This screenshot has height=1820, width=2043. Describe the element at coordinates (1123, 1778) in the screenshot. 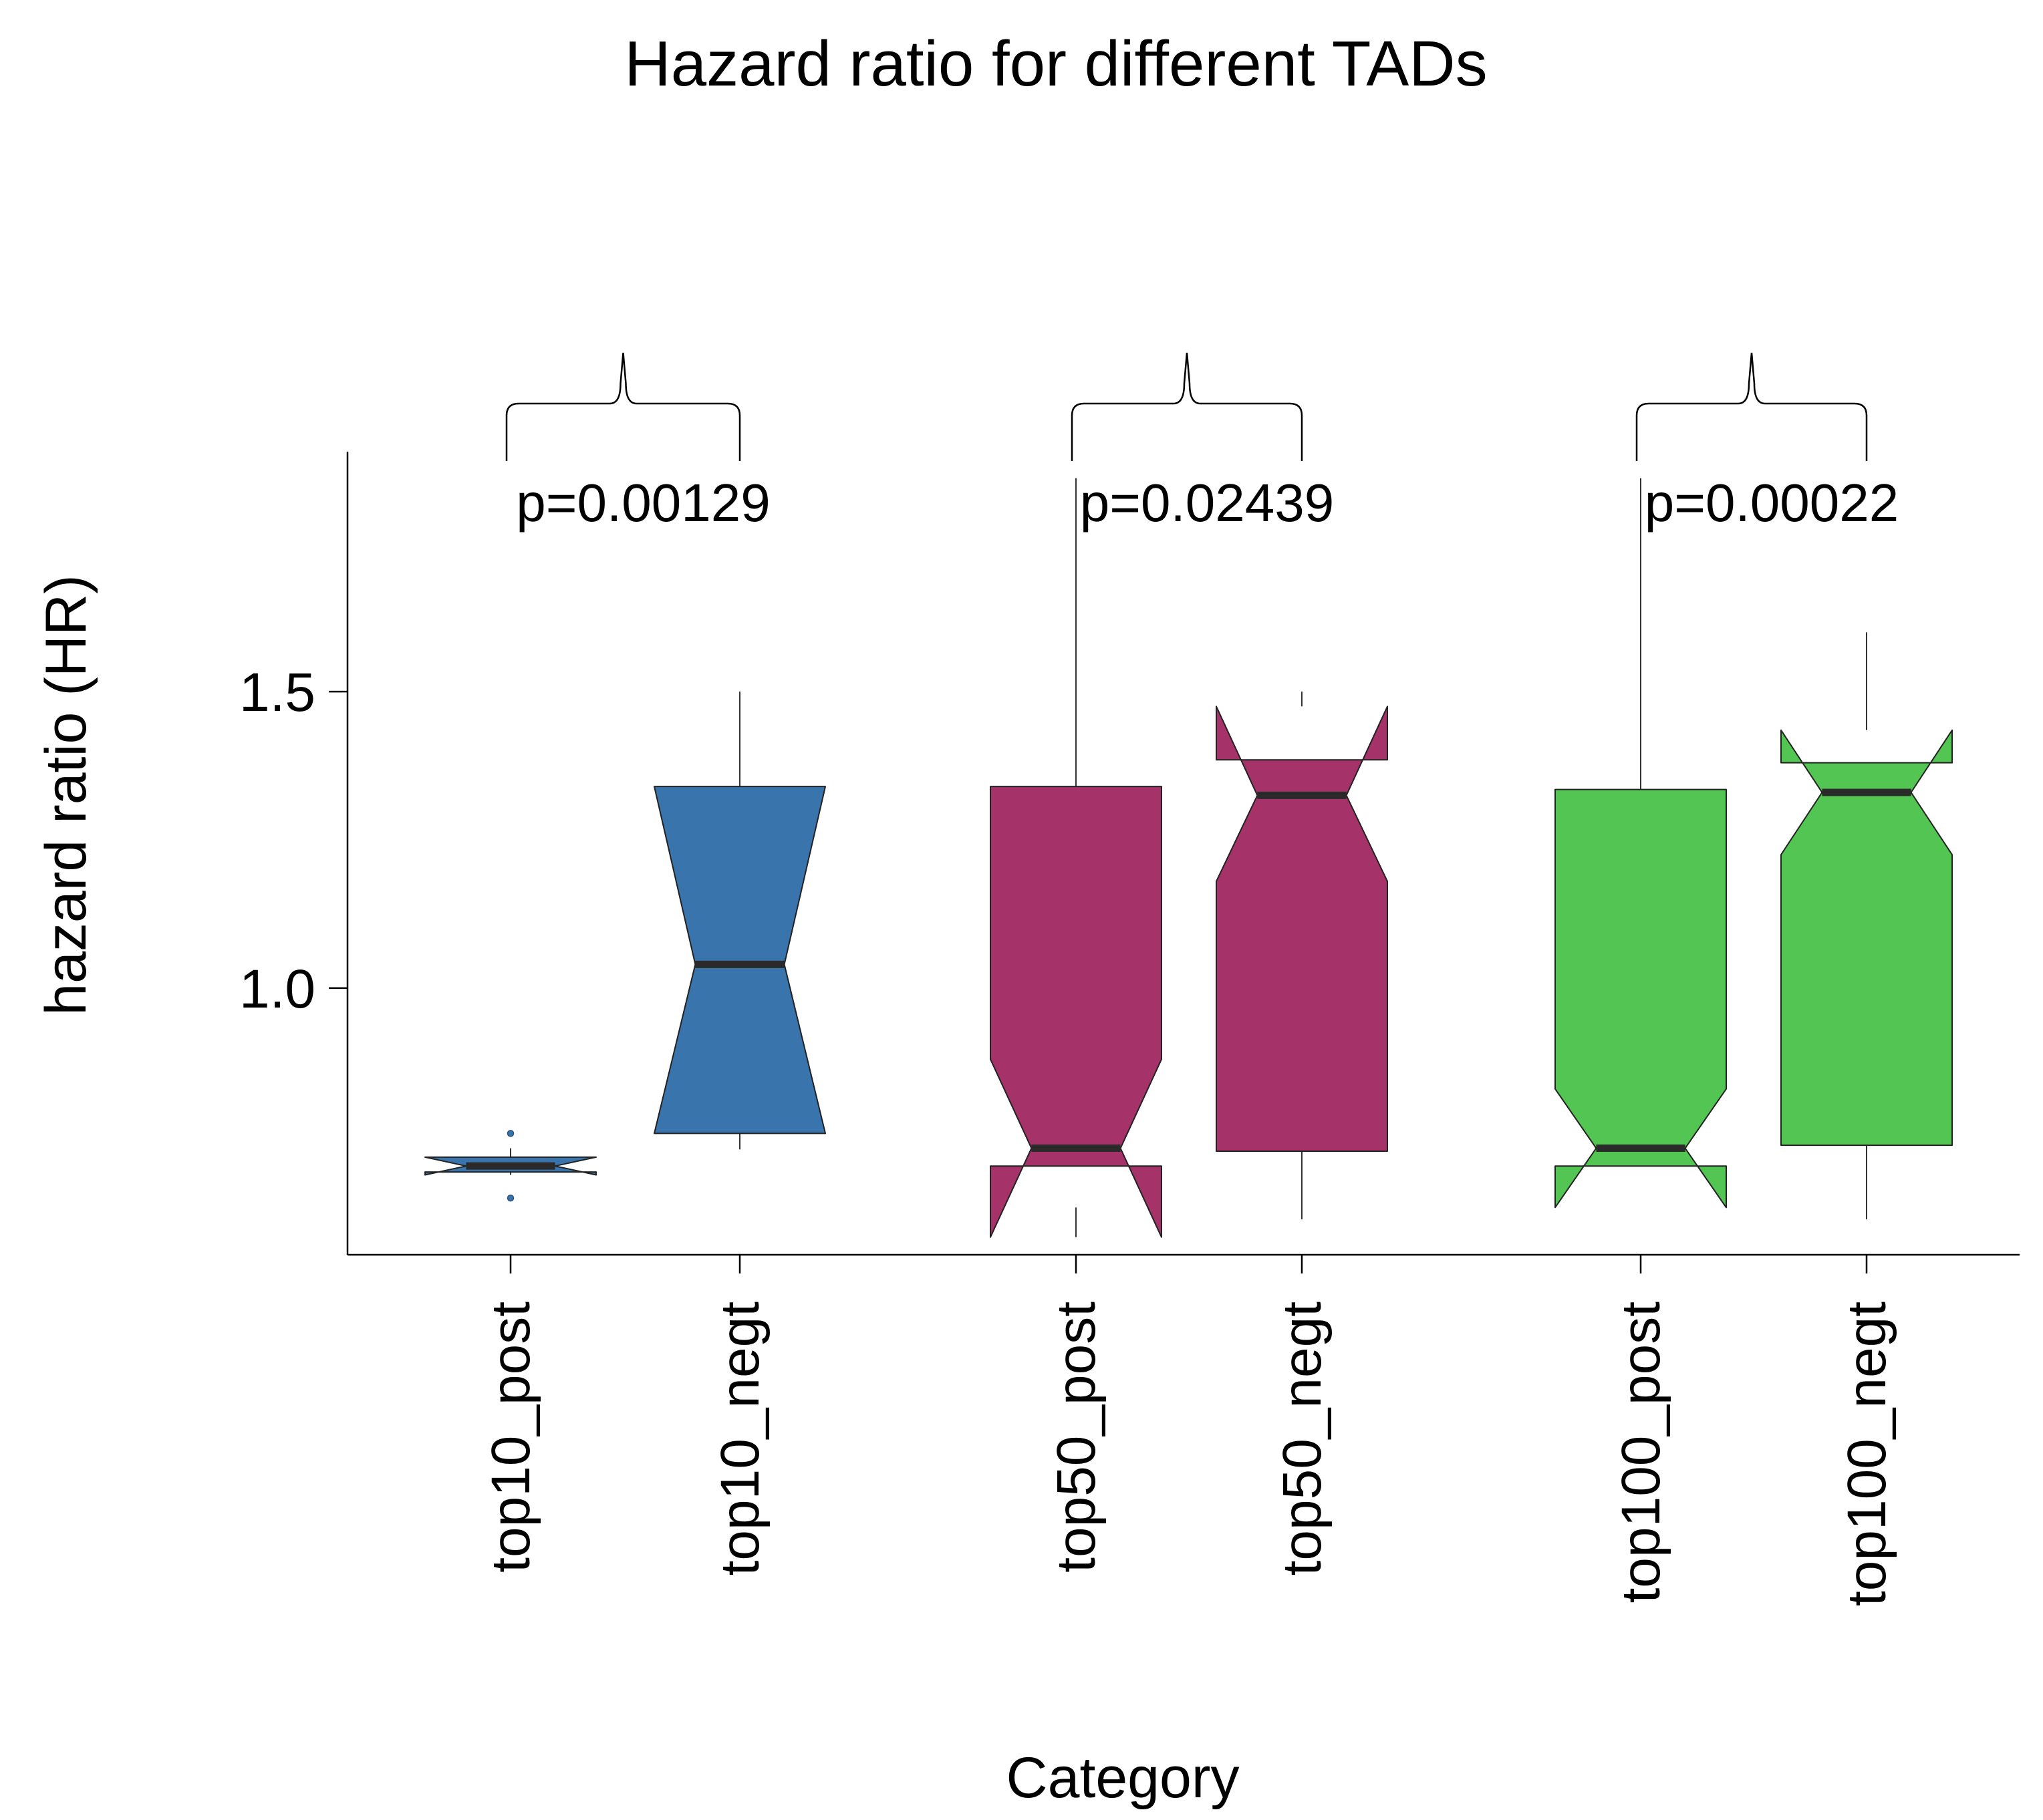

I see `x-axis-label: Category` at that location.